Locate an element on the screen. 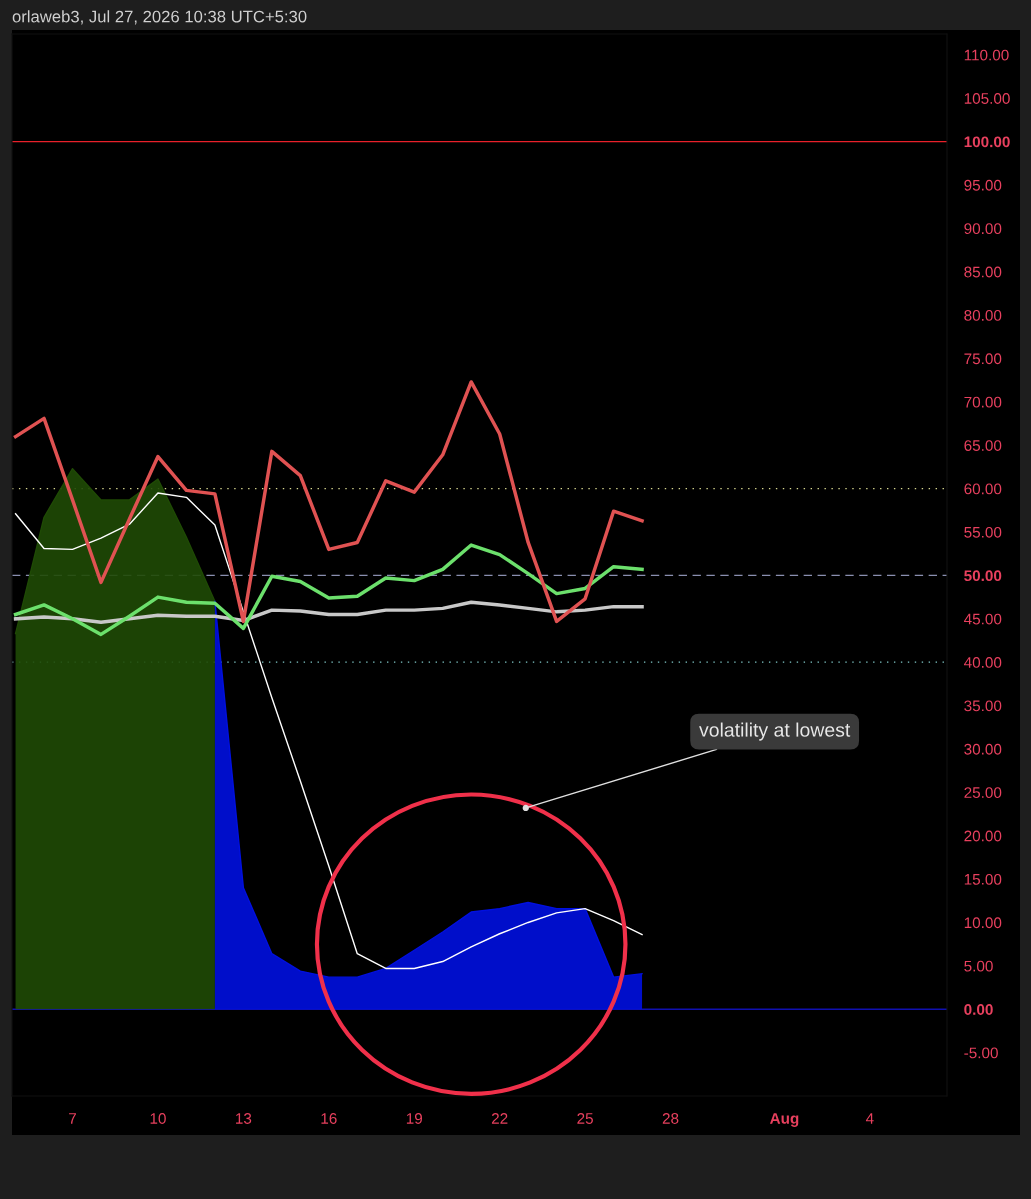  y-tick-label: -5.00 is located at coordinates (981, 1053).